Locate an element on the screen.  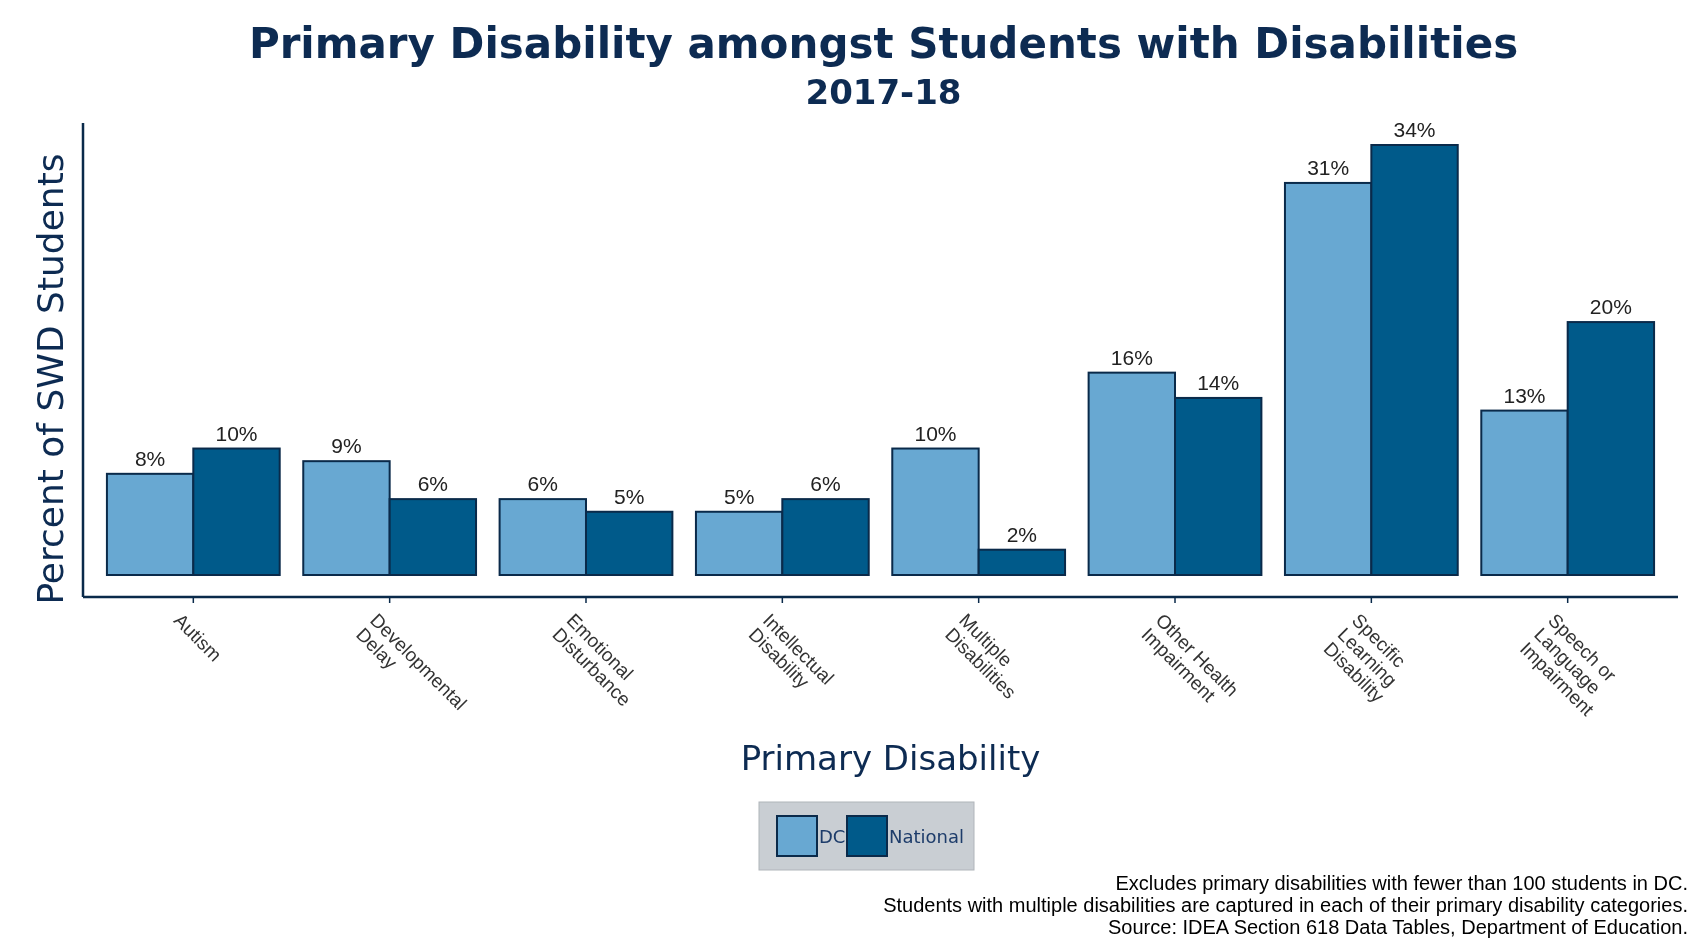
data-label: 9% is located at coordinates (346, 446).